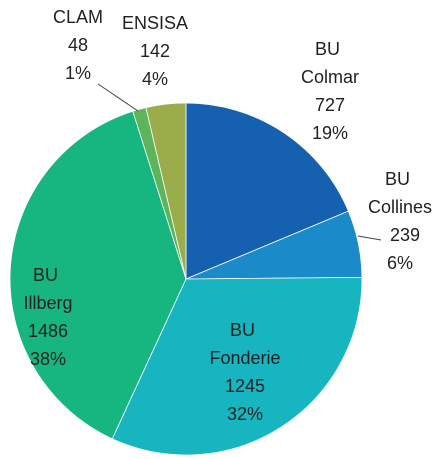 The image size is (440, 459). I want to click on value-label: 727, so click(330, 105).